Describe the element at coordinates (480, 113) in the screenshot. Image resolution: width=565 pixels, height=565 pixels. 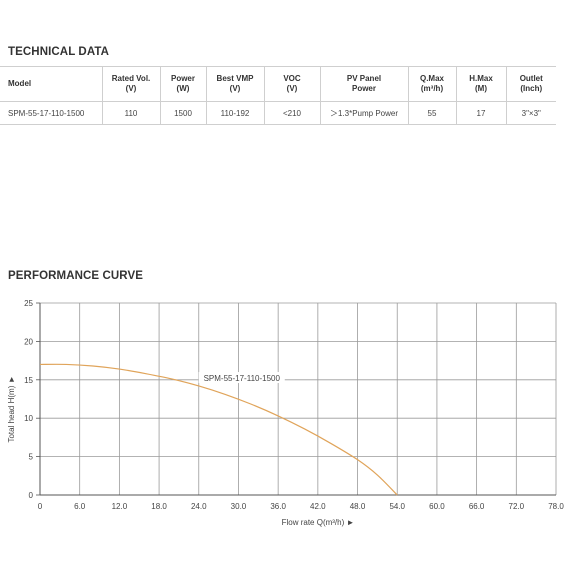
I see `table-cell: 17` at that location.